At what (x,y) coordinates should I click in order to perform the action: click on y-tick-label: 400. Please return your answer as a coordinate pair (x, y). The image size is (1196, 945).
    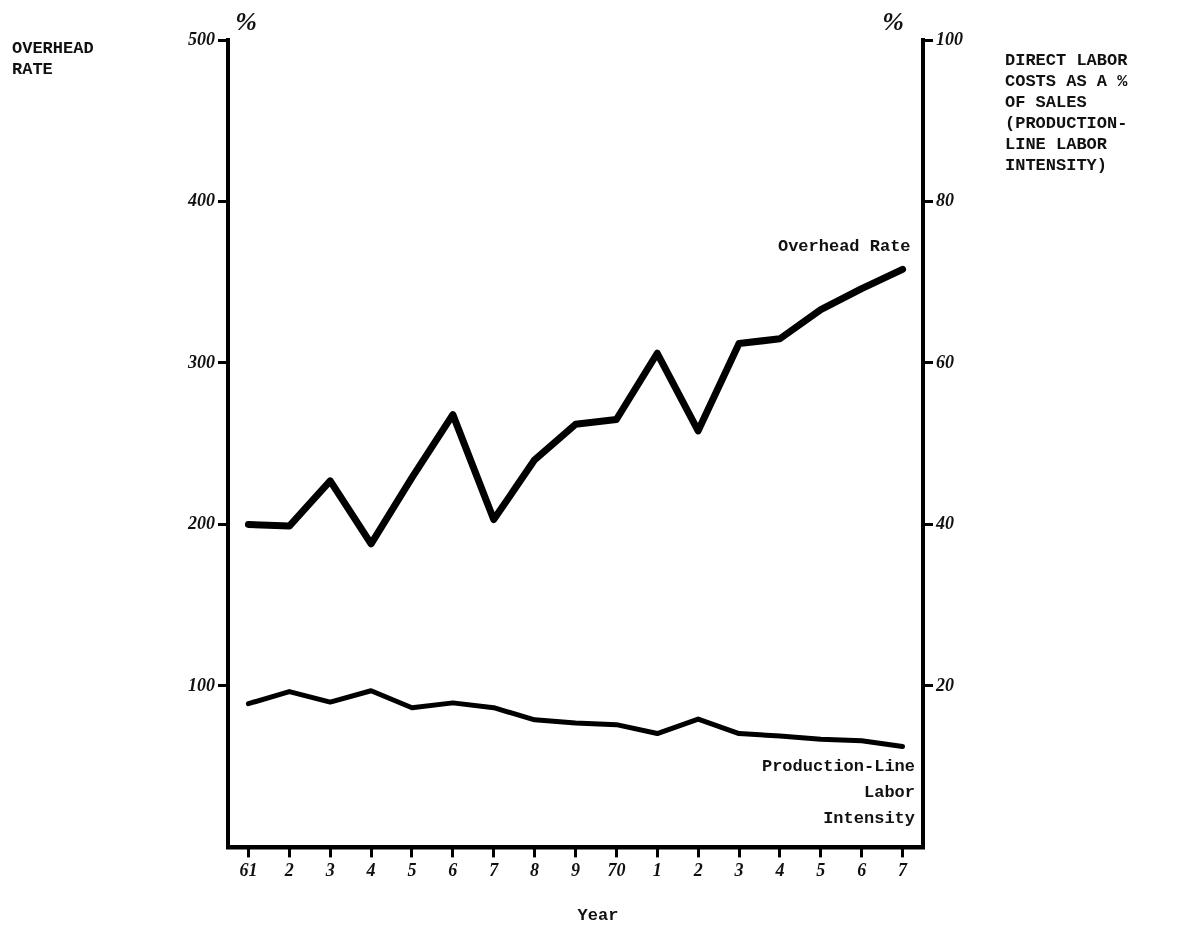
    Looking at the image, I should click on (201, 200).